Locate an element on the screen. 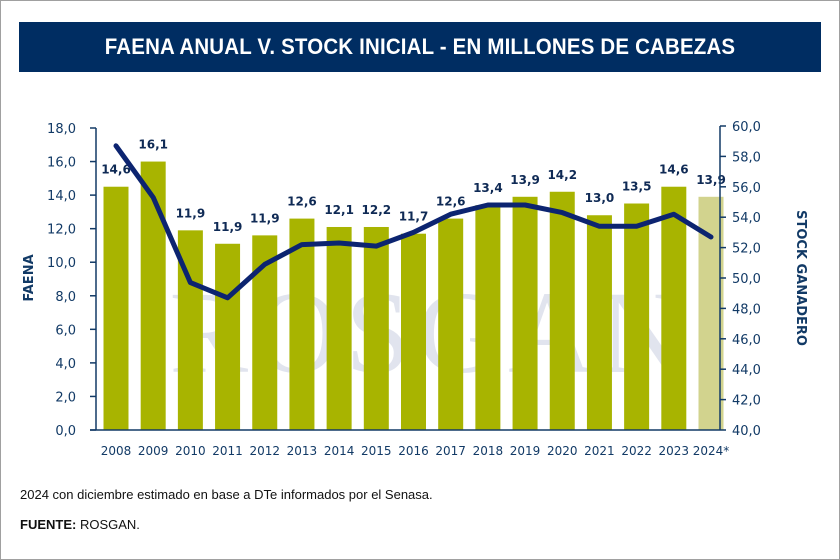  bar-data-label: 12,2 is located at coordinates (377, 210).